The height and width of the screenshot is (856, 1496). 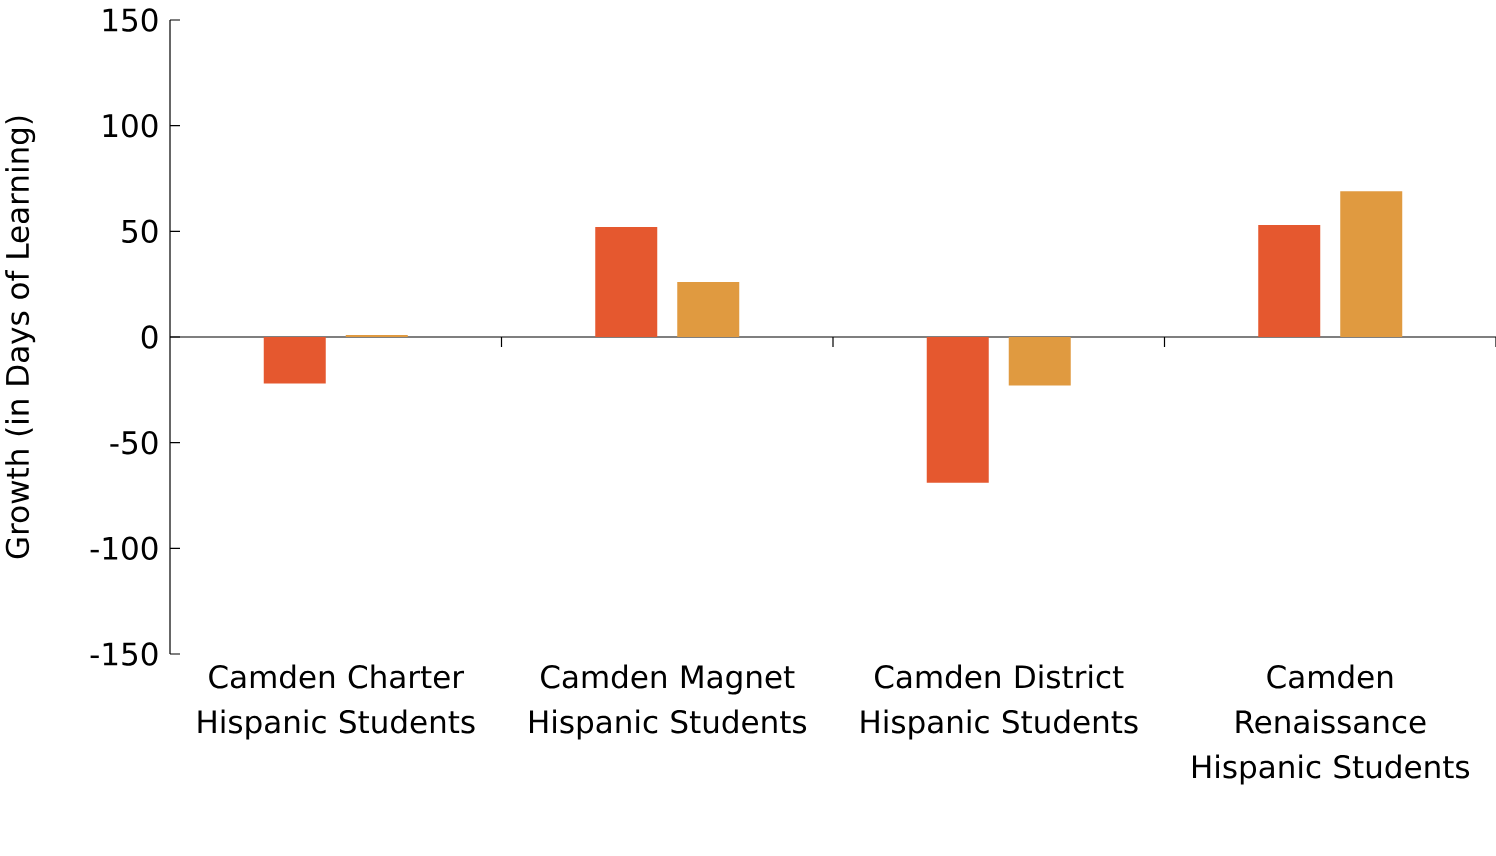 I want to click on y-tick-label: 150, so click(x=130, y=20).